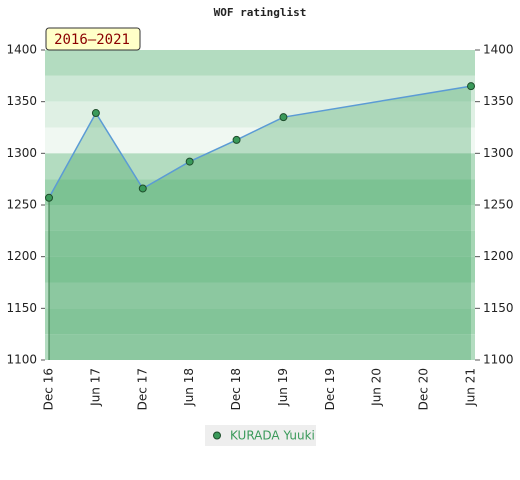 The image size is (520, 480). What do you see at coordinates (49, 389) in the screenshot?
I see `x-tick-label: Dec 16` at bounding box center [49, 389].